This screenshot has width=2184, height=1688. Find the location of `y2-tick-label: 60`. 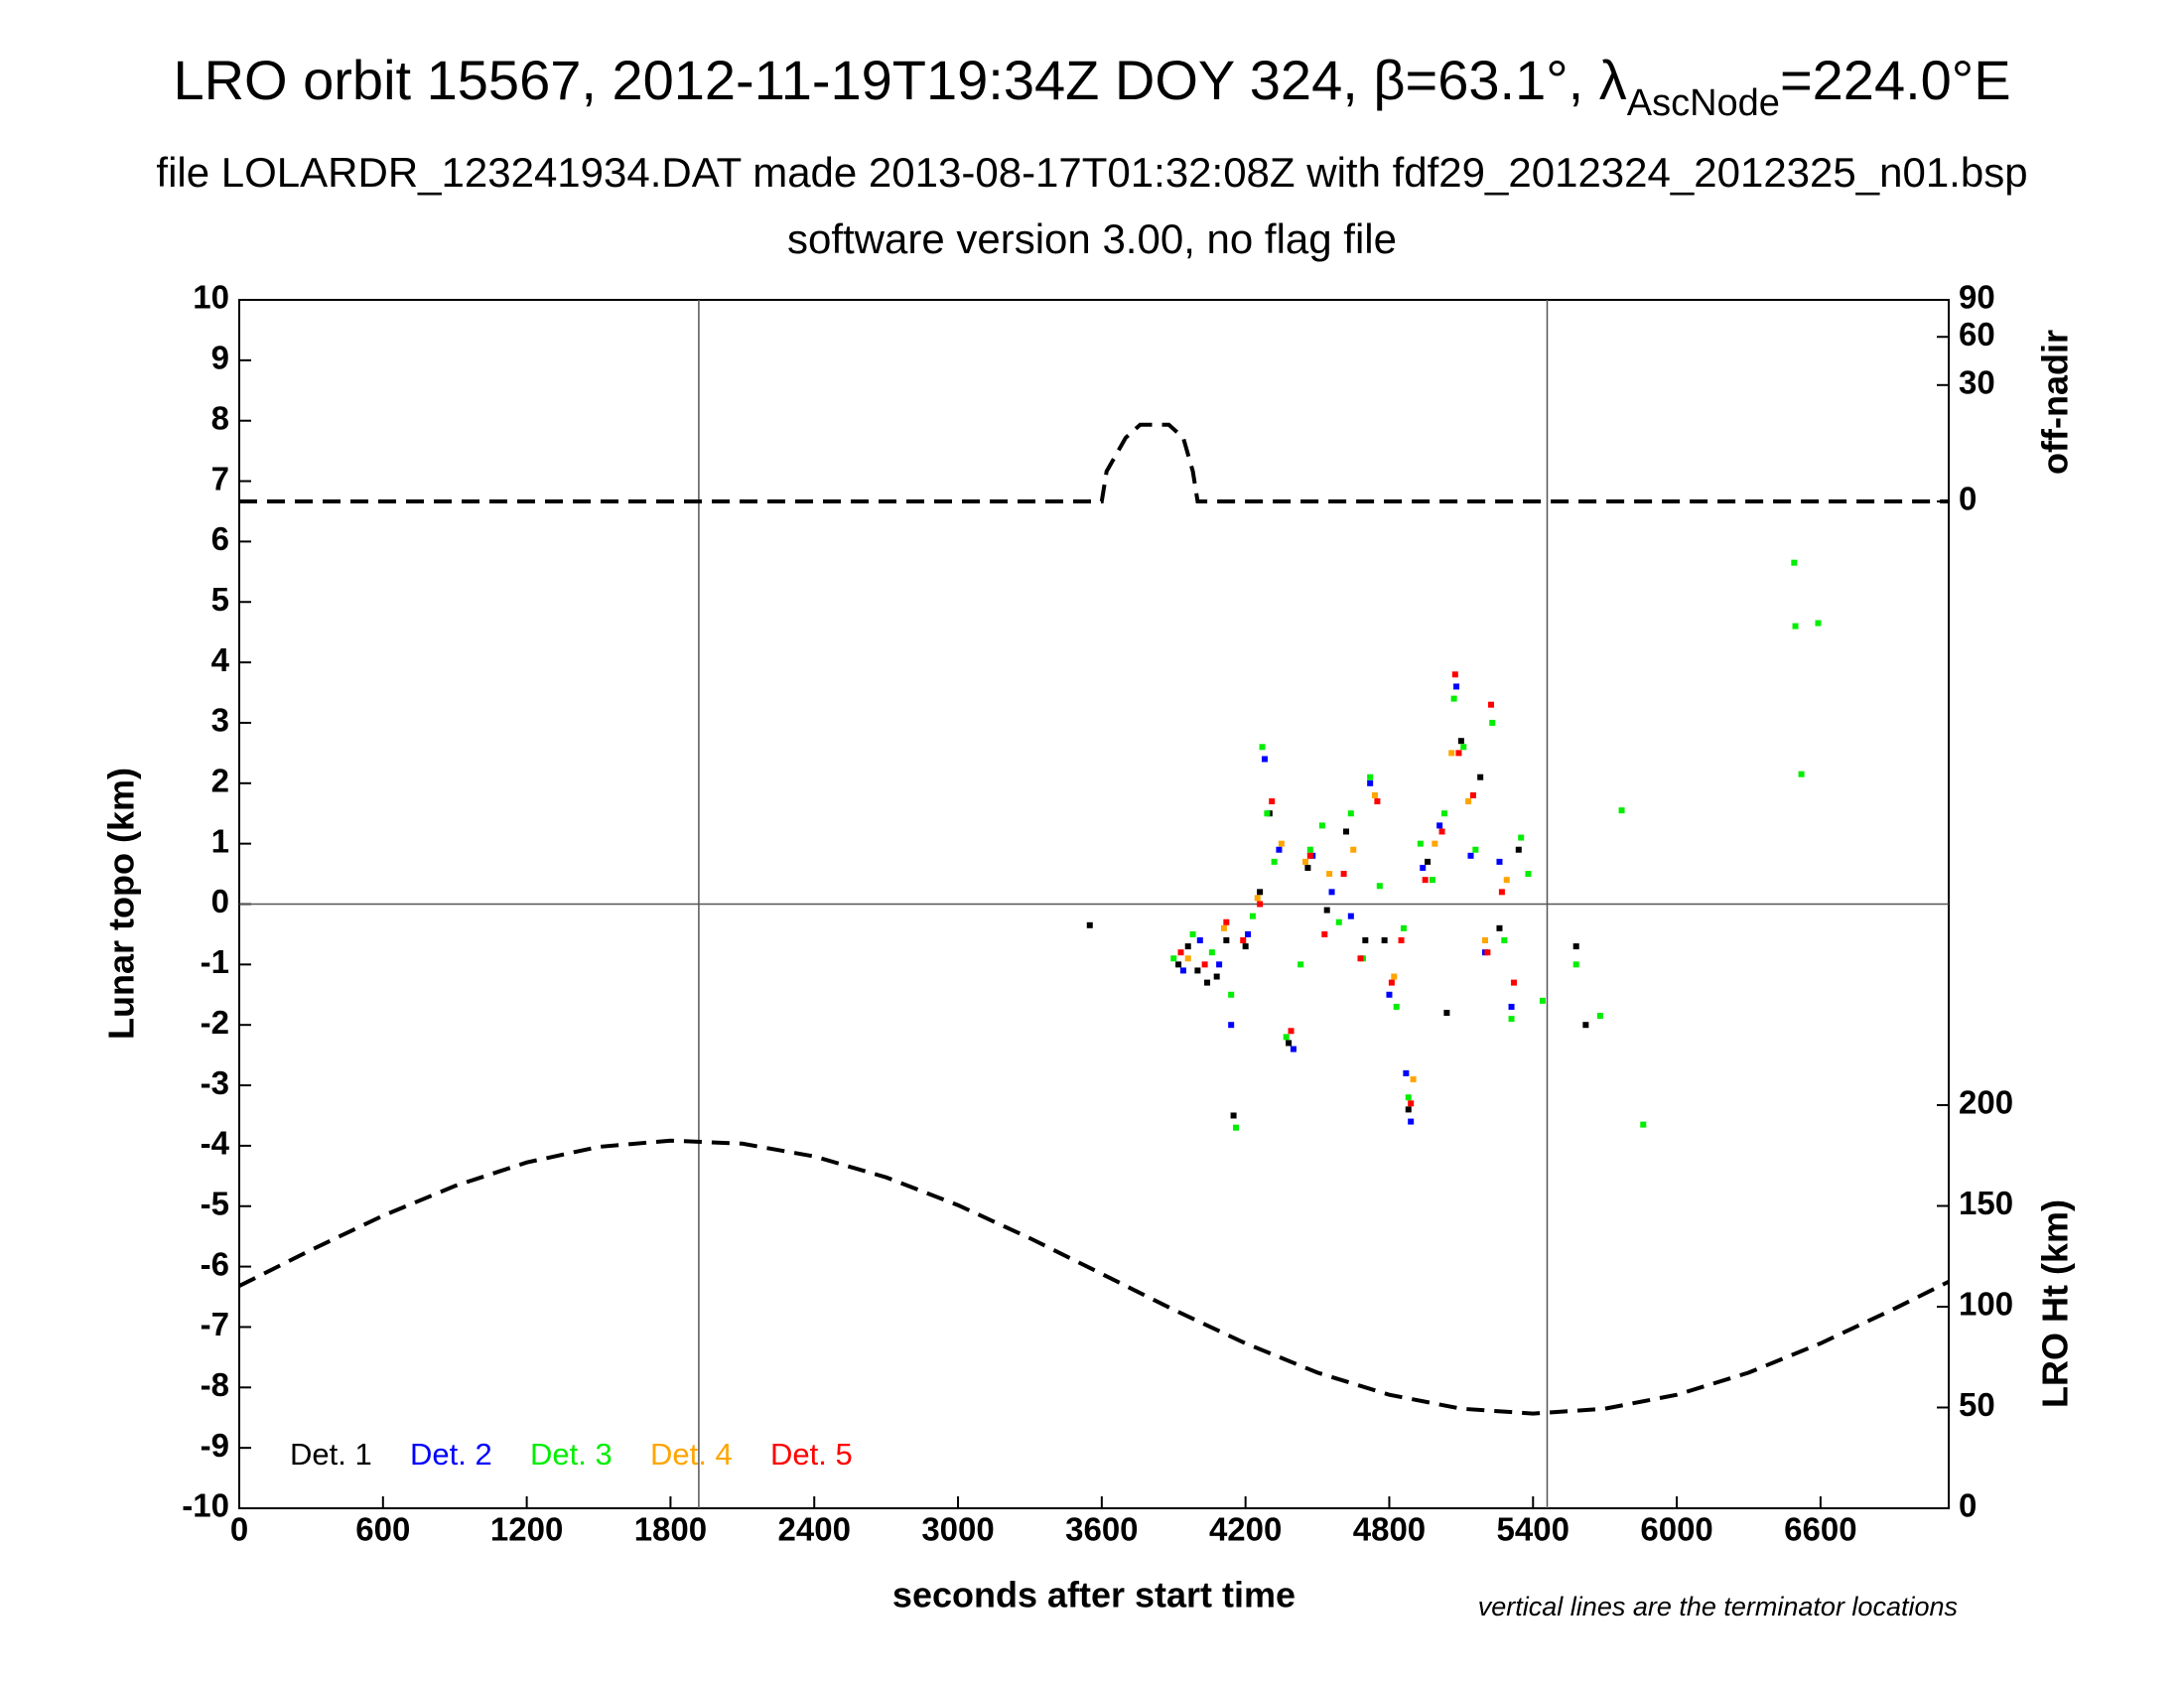

y2-tick-label: 60 is located at coordinates (1977, 334).